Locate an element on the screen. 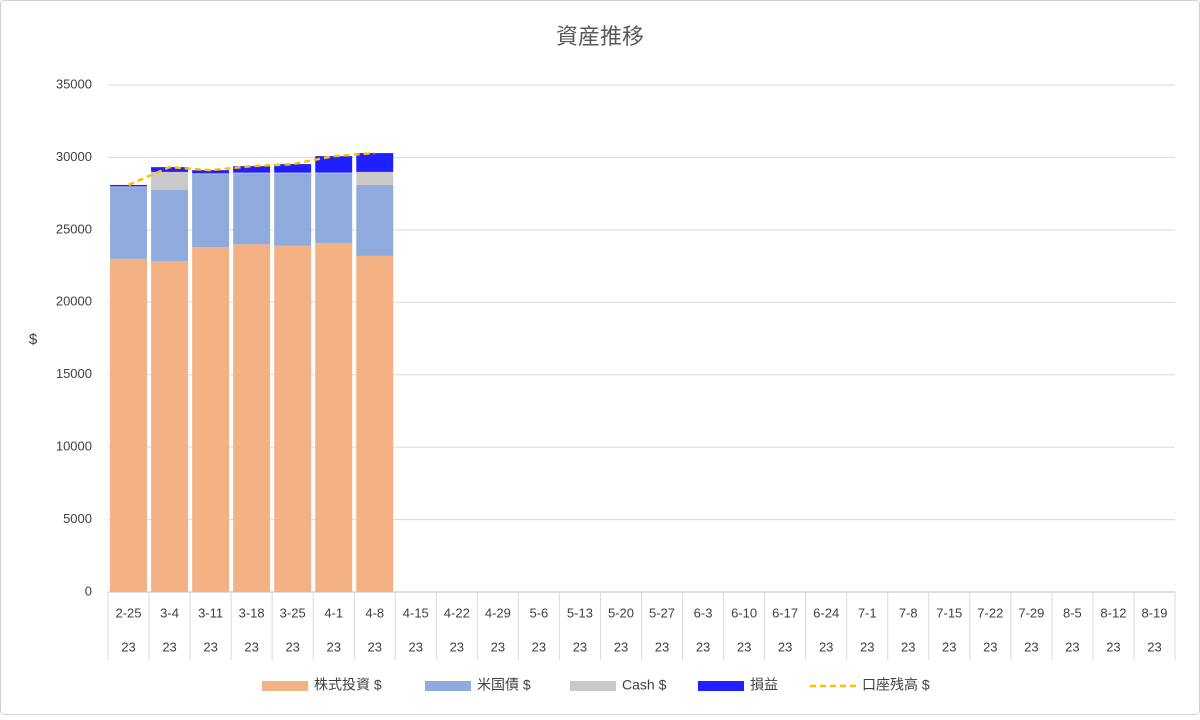 This screenshot has height=720, width=1200. x-tick-label: 6-17 is located at coordinates (785, 612).